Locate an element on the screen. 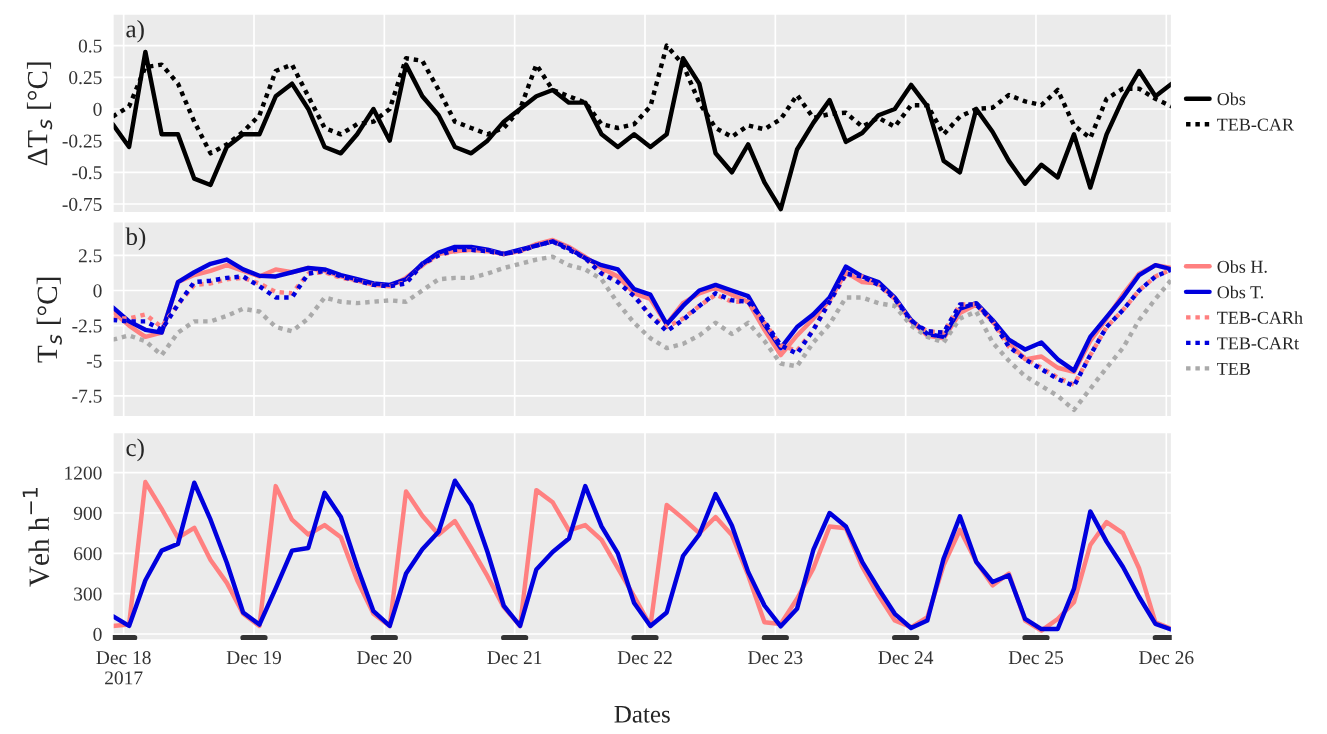 This screenshot has height=734, width=1327. y-tick-label: 0.5 is located at coordinates (90, 46).